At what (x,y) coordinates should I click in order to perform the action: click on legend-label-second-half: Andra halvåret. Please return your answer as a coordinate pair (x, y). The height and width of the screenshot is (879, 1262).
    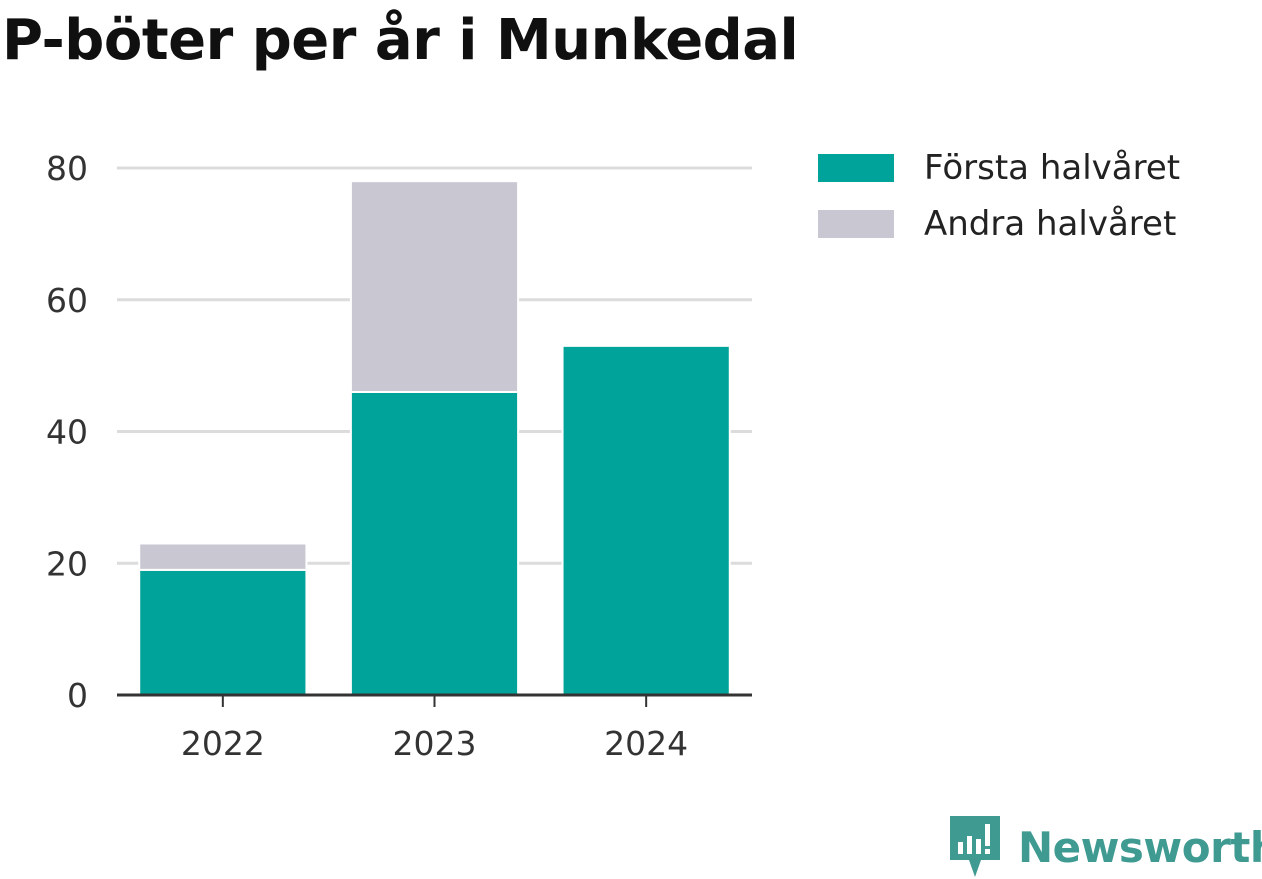
    Looking at the image, I should click on (1050, 224).